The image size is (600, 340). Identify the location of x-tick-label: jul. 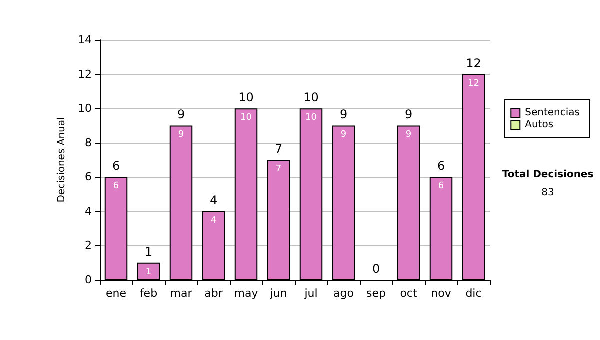
(311, 293).